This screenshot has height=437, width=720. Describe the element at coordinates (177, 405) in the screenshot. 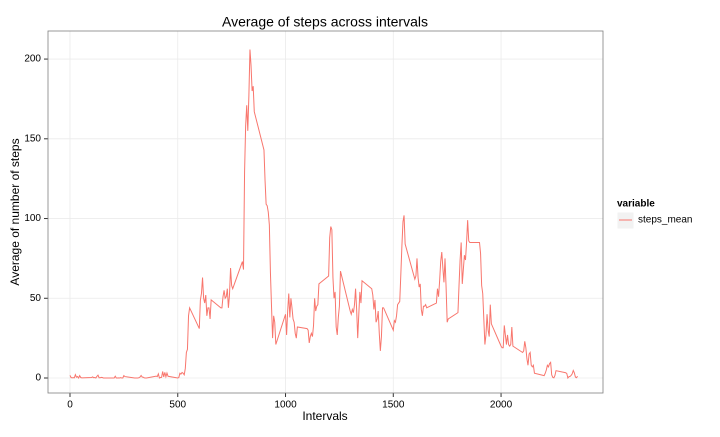

I see `x-tick-label: 500` at that location.